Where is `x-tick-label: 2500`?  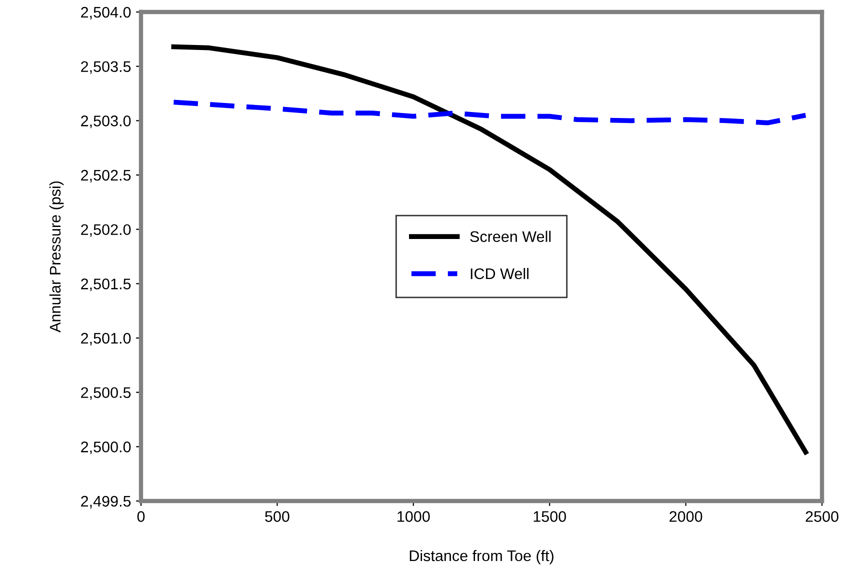
x-tick-label: 2500 is located at coordinates (822, 516).